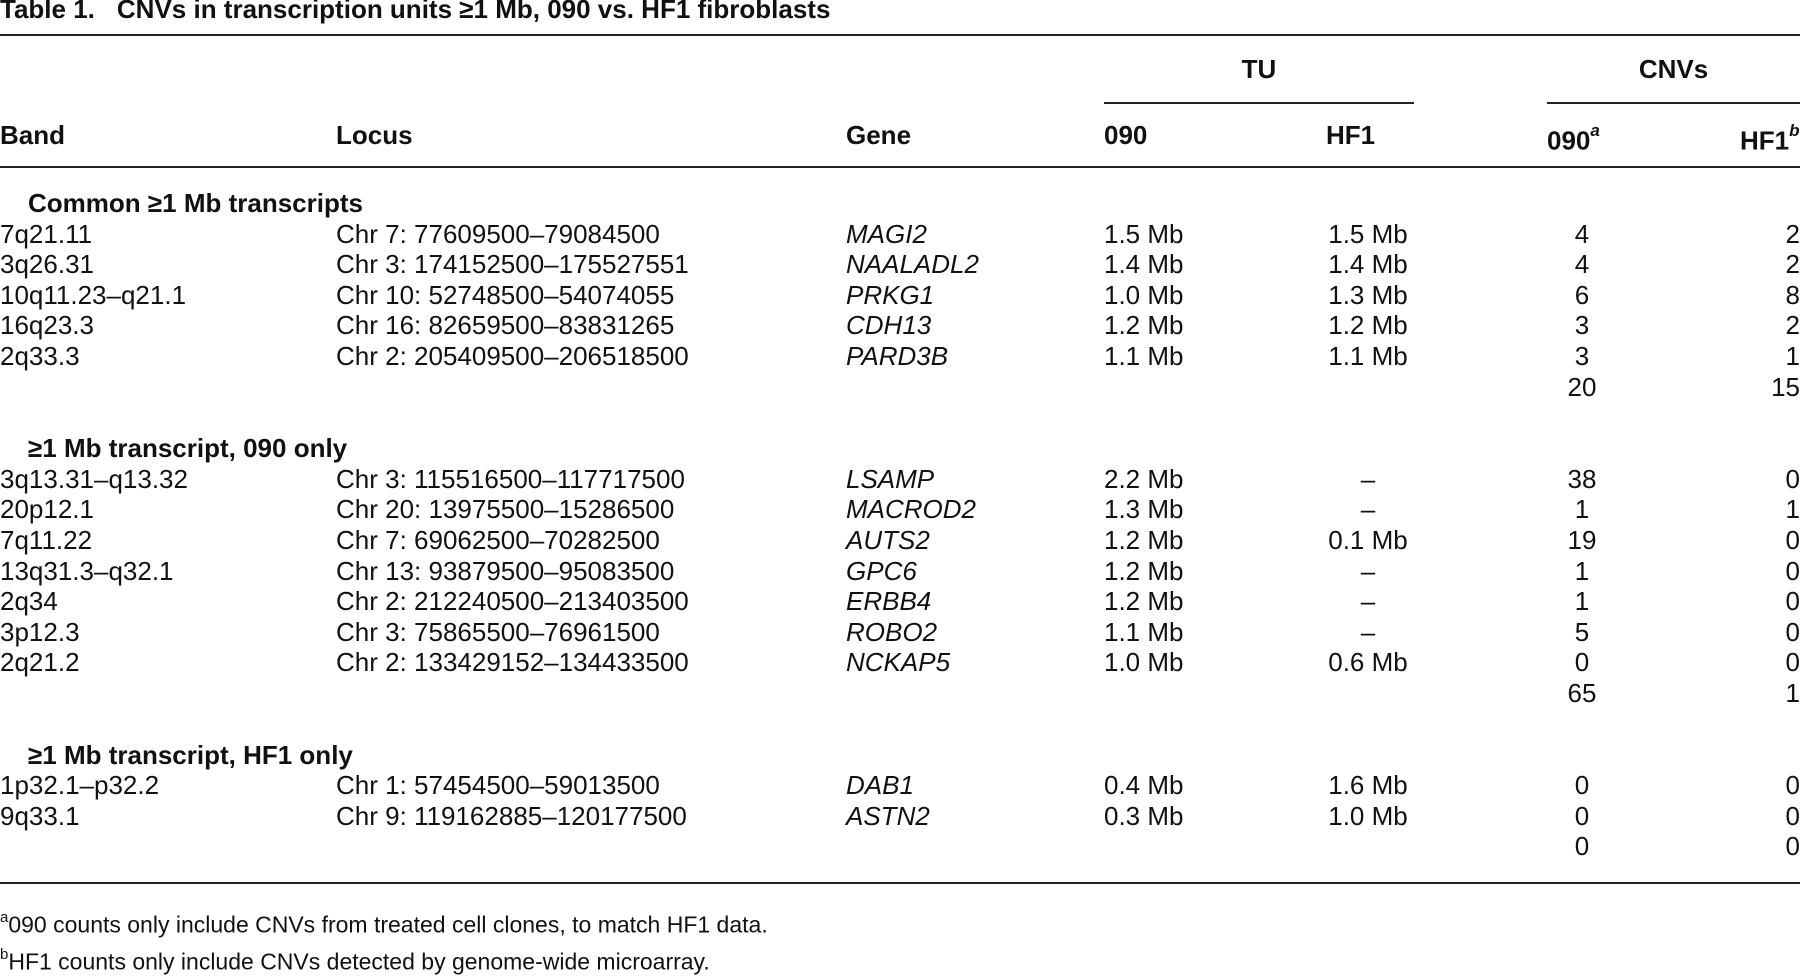  Describe the element at coordinates (512, 662) in the screenshot. I see `cell-locus: Chr 2: 133429152–134433500` at that location.